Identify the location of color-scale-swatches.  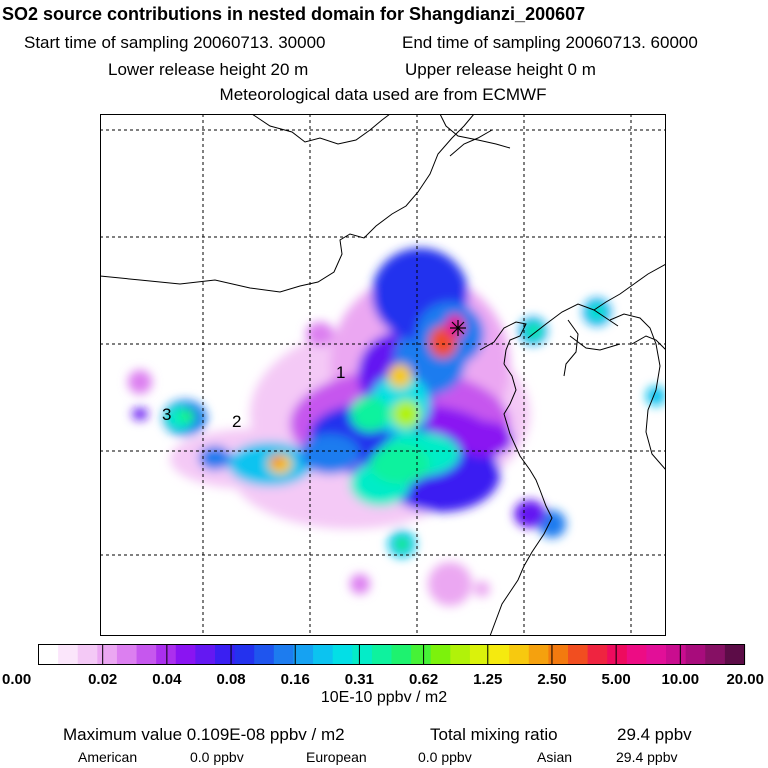
(392, 654).